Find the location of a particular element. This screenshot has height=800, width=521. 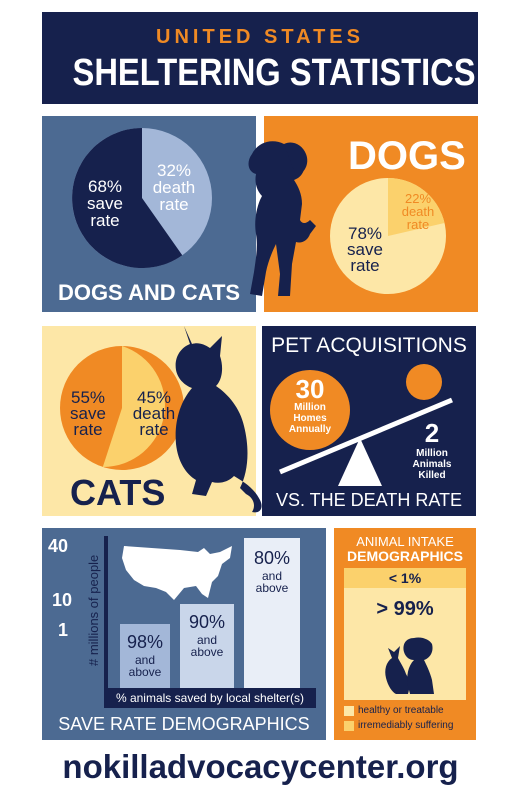

dogs-and-cats-pie is located at coordinates (142, 198).